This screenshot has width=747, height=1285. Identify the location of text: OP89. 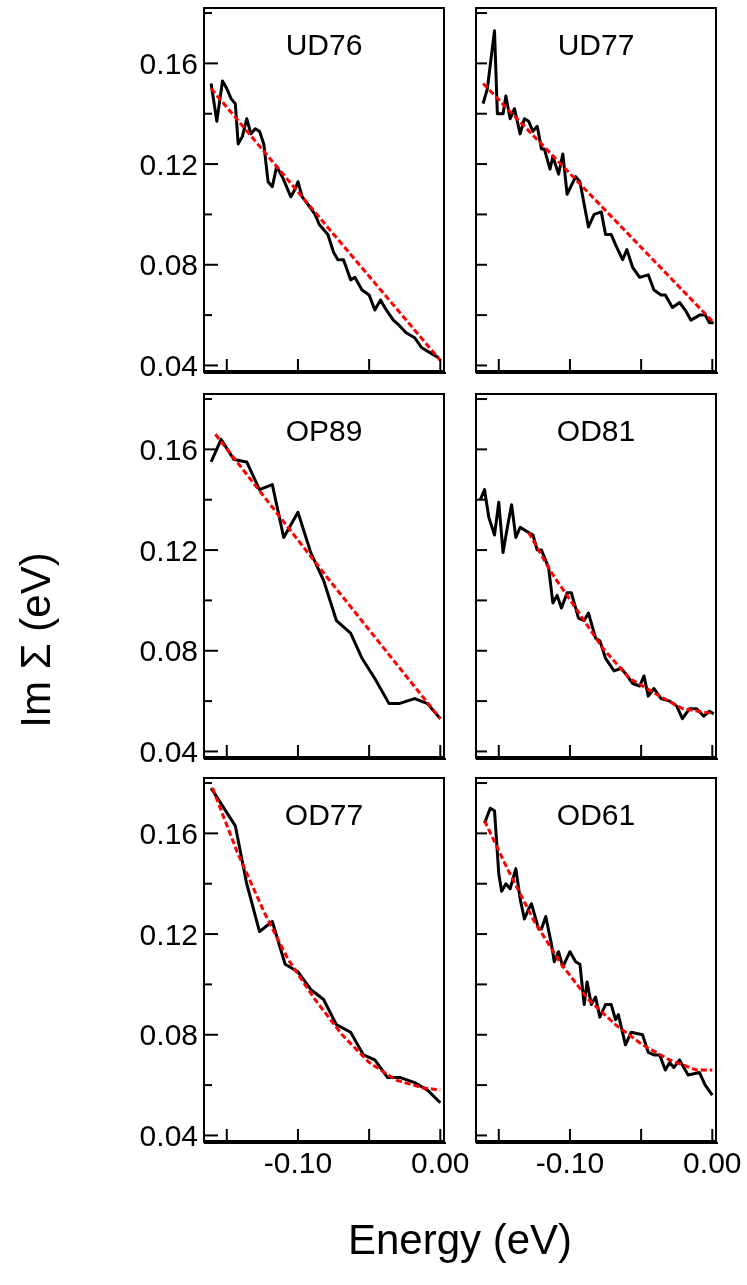
(324, 431).